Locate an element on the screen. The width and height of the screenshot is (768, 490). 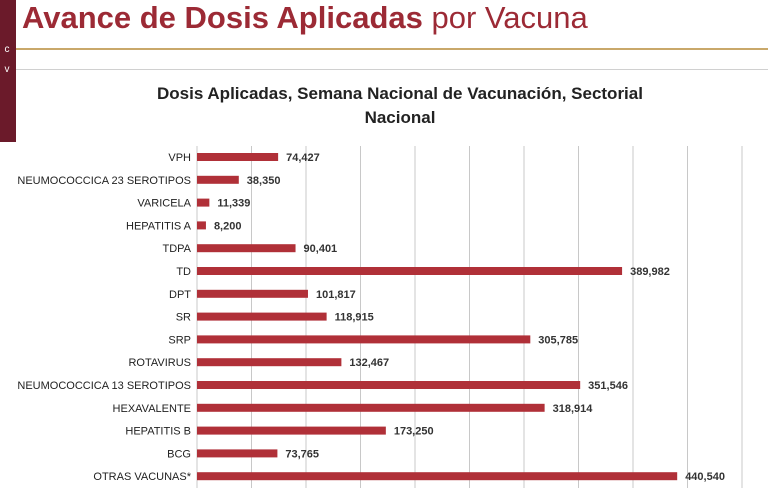
category-label: HEPATITIS B is located at coordinates (158, 432).